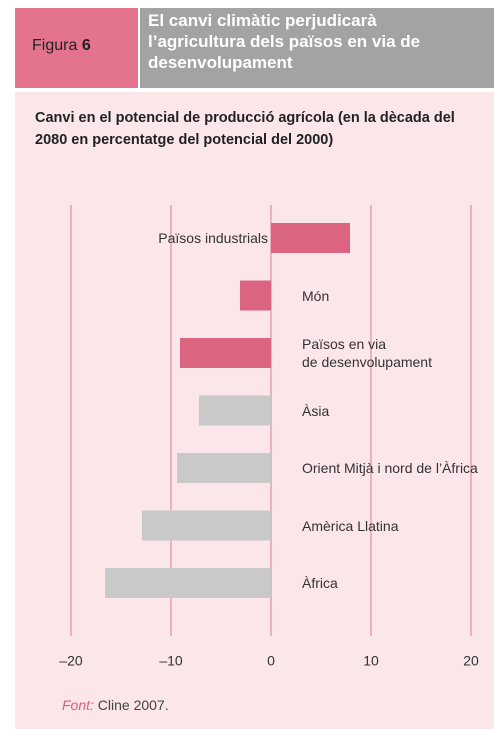 The height and width of the screenshot is (729, 494). I want to click on category-label: Àsia, so click(316, 410).